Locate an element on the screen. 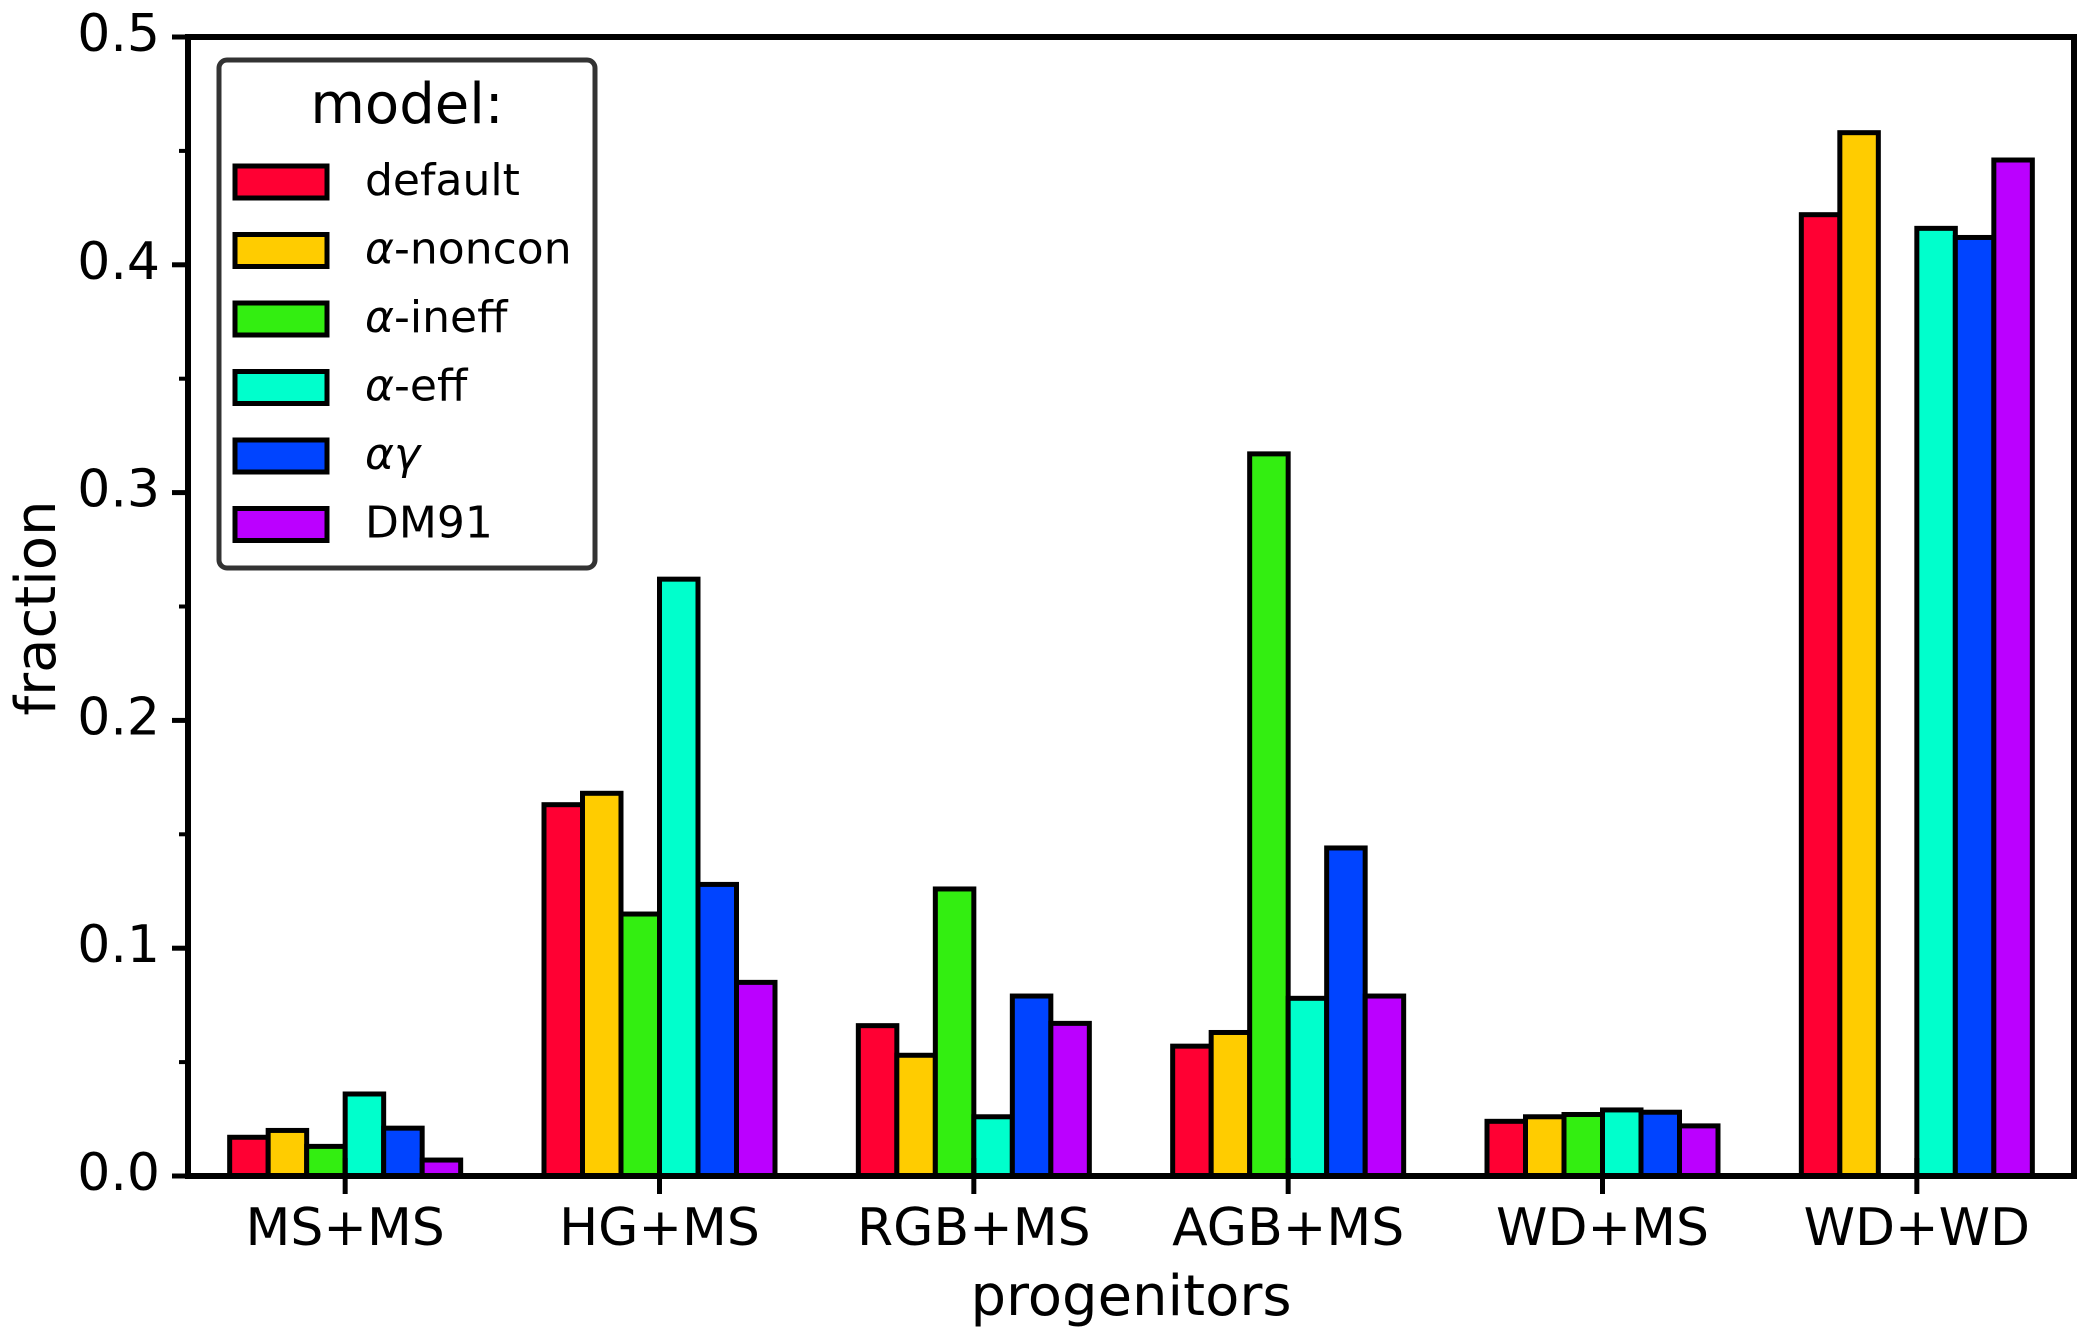 The image size is (2099, 1342). legend-label-1: default is located at coordinates (442, 180).